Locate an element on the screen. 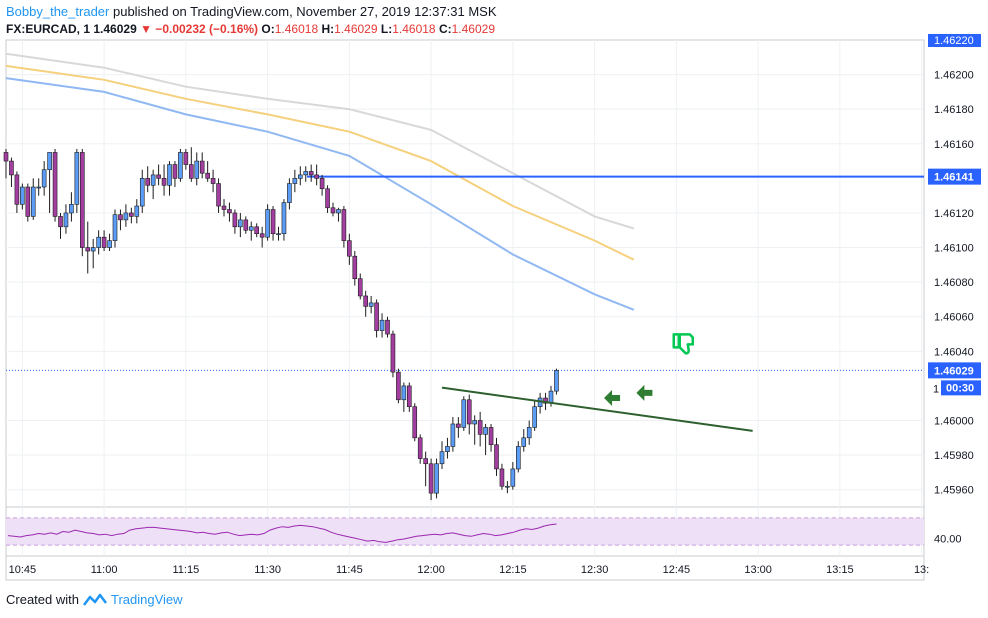 This screenshot has height=618, width=988. time-tick-label: 12:45 is located at coordinates (677, 570).